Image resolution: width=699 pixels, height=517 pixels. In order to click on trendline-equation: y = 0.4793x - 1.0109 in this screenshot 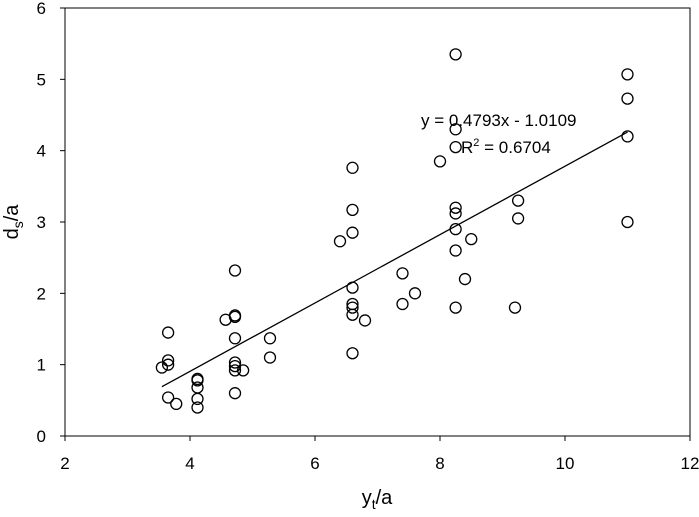, I will do `click(498, 120)`.